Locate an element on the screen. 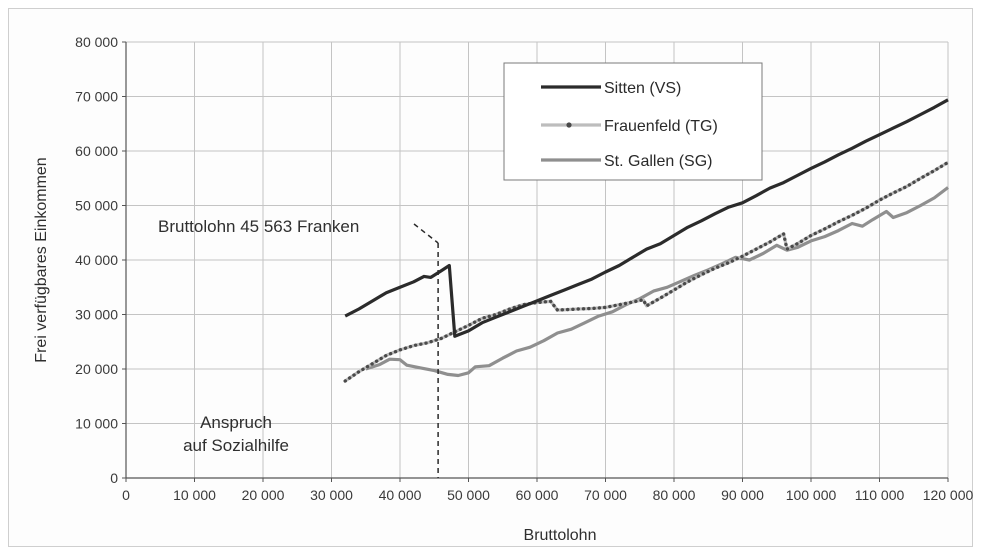 This screenshot has width=981, height=555. y-tick-label: 20 000 is located at coordinates (96, 369).